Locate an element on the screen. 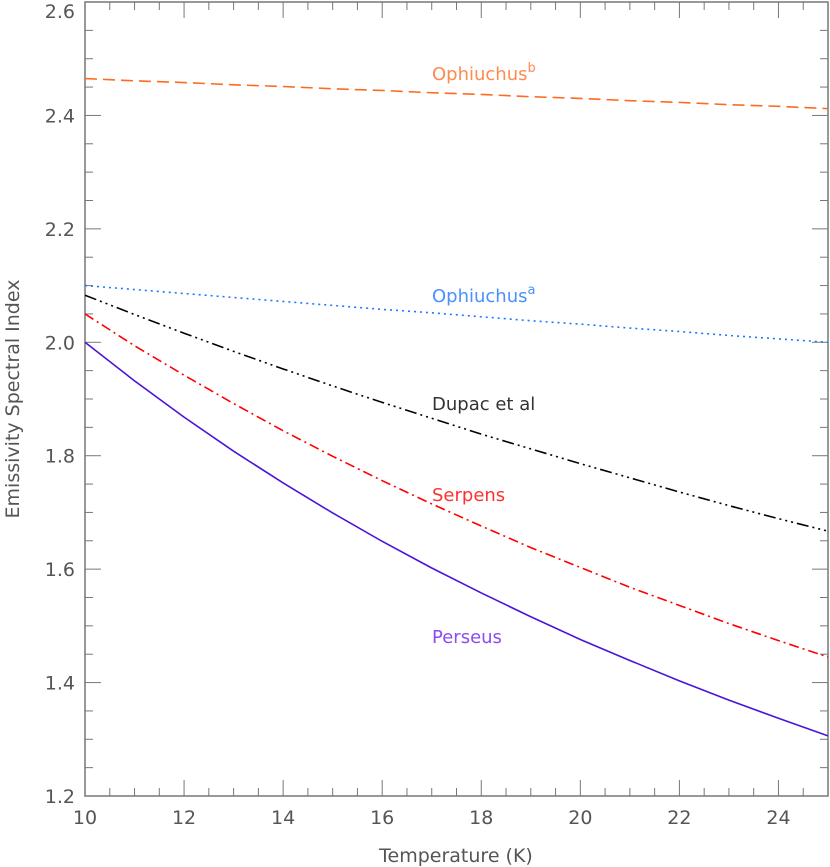  x-tick-label: 10 is located at coordinates (85, 818).